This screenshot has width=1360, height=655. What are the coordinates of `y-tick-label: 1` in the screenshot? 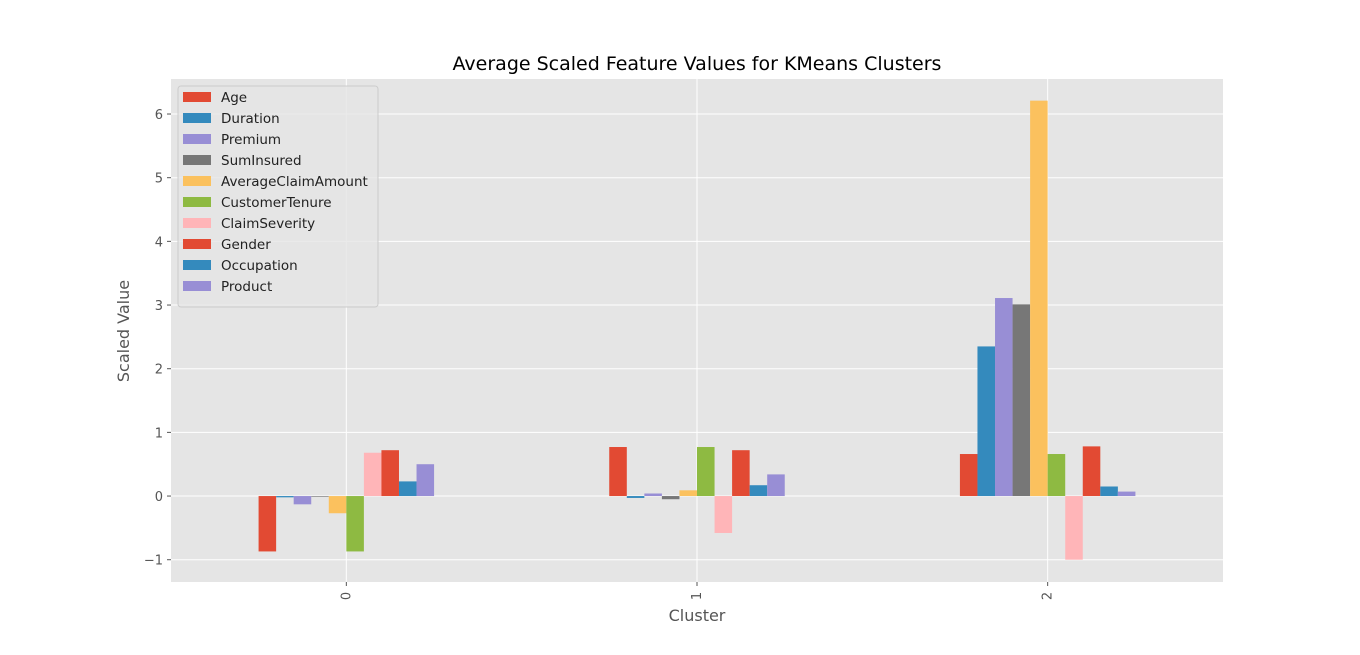 It's located at (159, 433).